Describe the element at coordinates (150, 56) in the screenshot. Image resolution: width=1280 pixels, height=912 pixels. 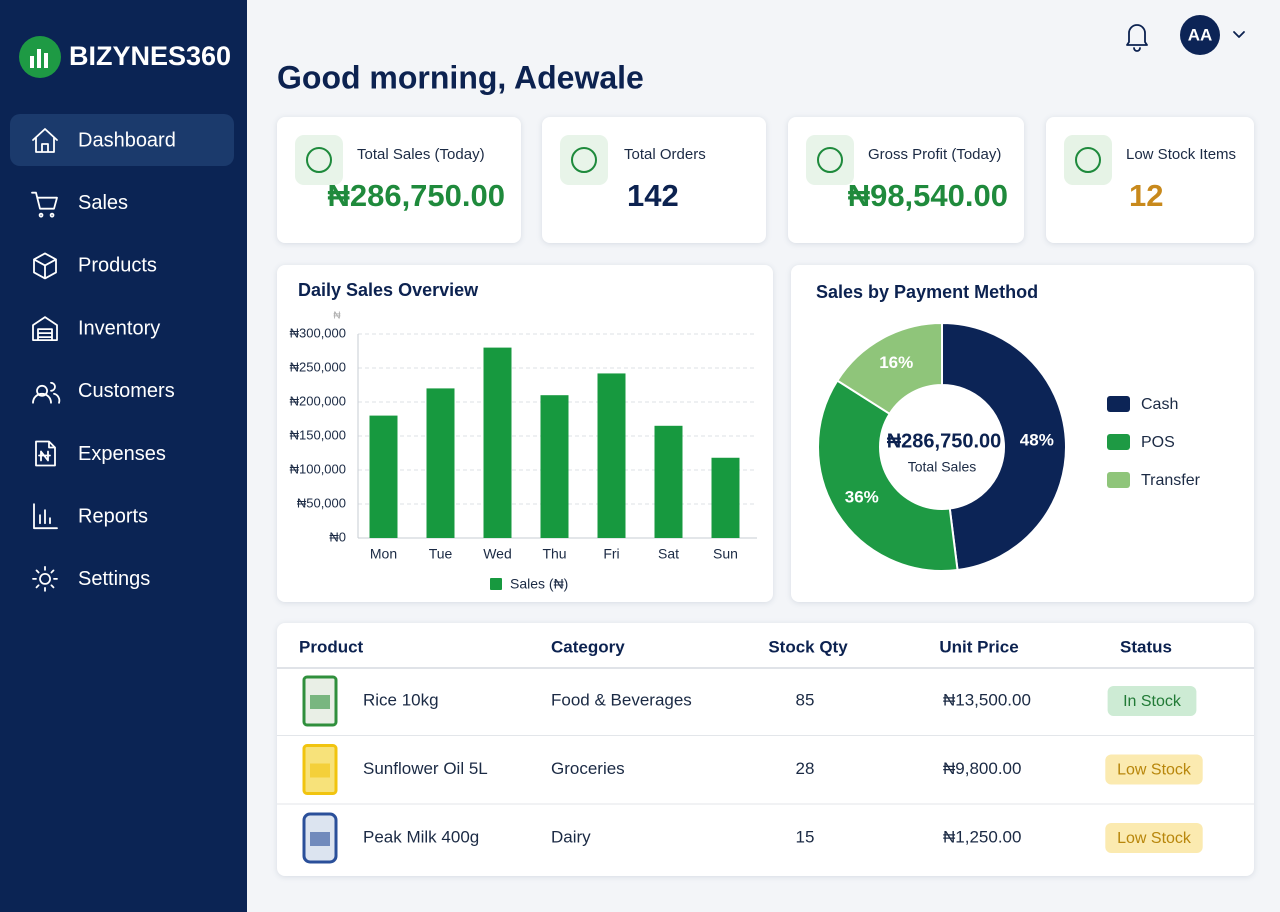
I see `brand-name: BIZYNES360` at that location.